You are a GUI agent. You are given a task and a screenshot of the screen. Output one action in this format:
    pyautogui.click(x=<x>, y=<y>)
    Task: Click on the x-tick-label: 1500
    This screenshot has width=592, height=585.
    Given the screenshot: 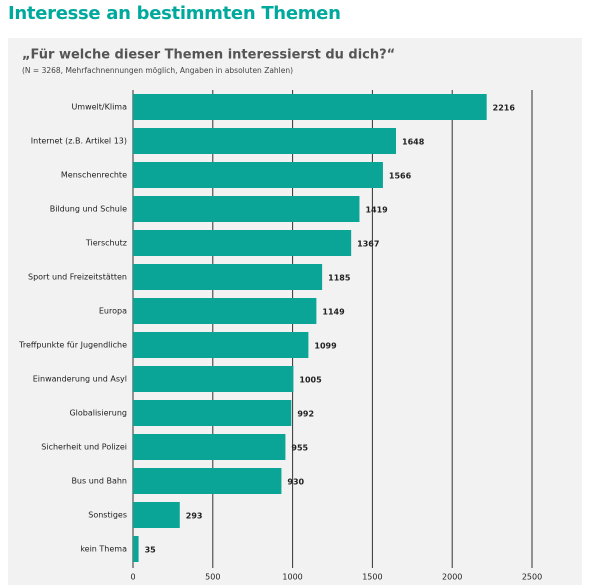 What is the action you would take?
    pyautogui.click(x=372, y=577)
    